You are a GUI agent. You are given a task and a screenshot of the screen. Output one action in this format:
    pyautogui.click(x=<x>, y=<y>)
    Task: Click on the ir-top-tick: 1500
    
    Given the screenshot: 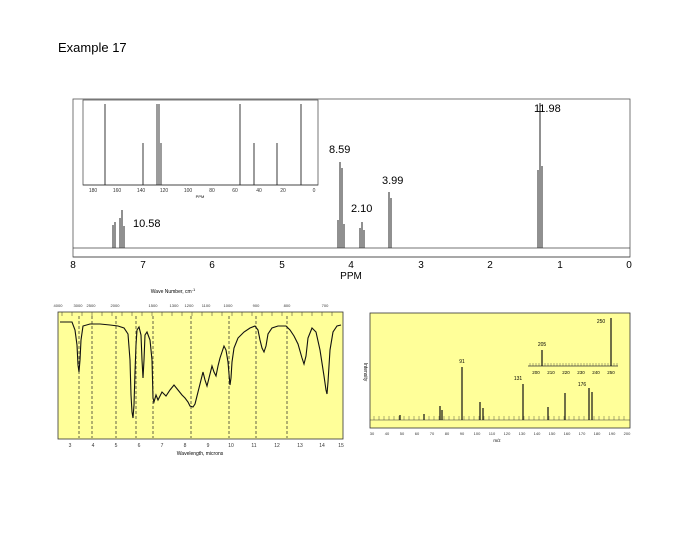 What is the action you would take?
    pyautogui.click(x=154, y=305)
    